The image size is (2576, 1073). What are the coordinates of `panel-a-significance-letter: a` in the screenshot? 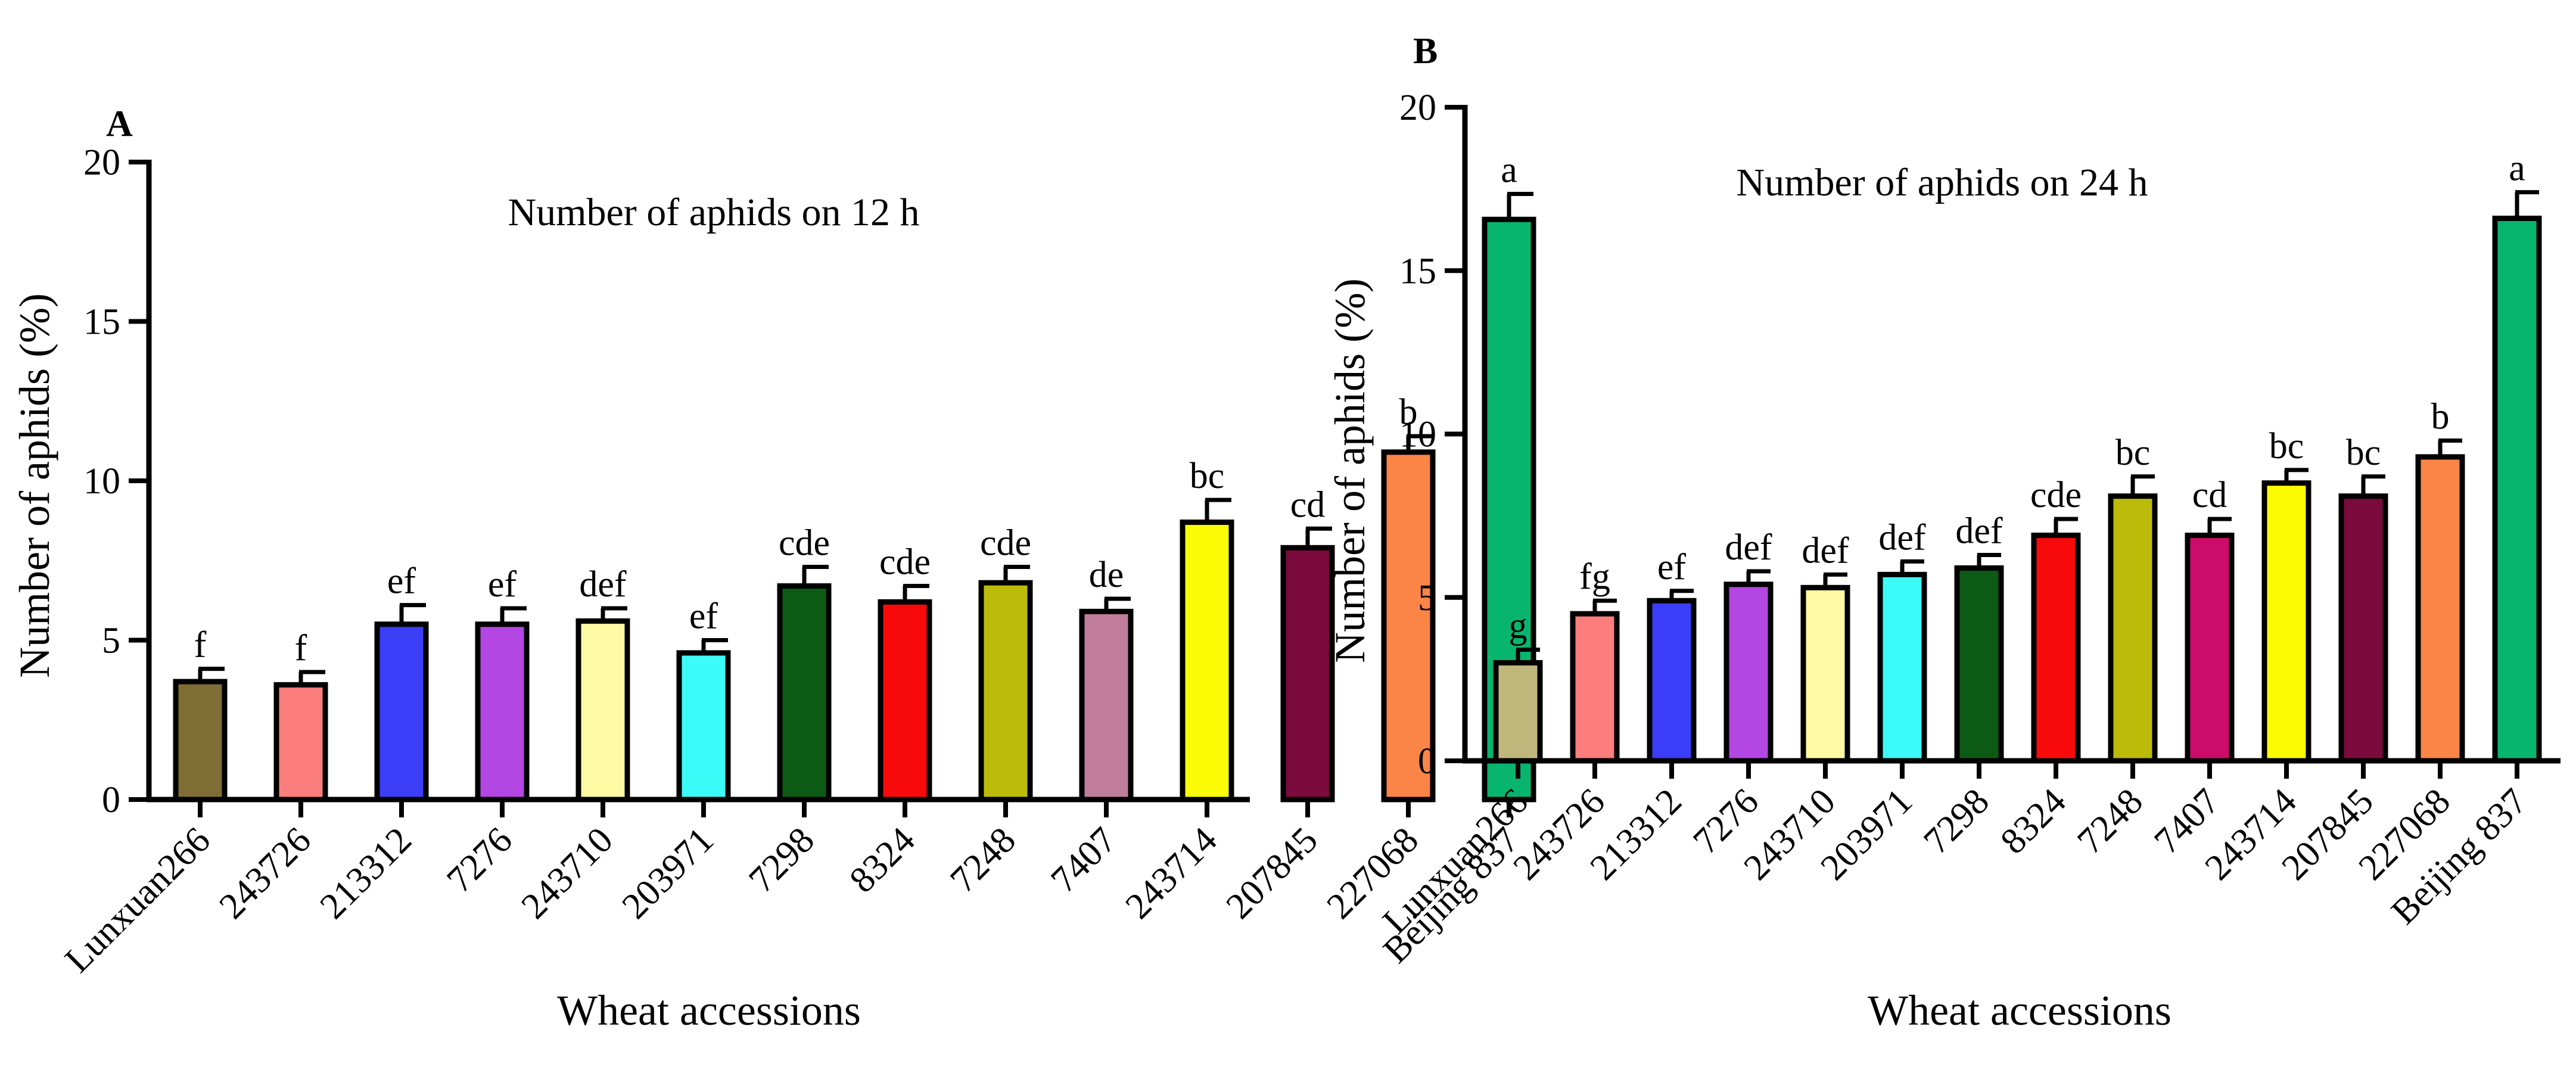 It's located at (1509, 171).